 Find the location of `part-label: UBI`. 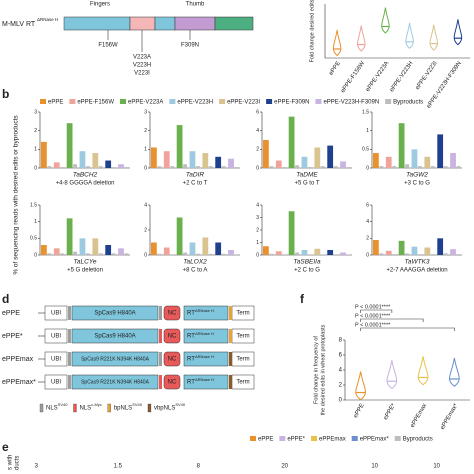

part-label: UBI is located at coordinates (56, 314).